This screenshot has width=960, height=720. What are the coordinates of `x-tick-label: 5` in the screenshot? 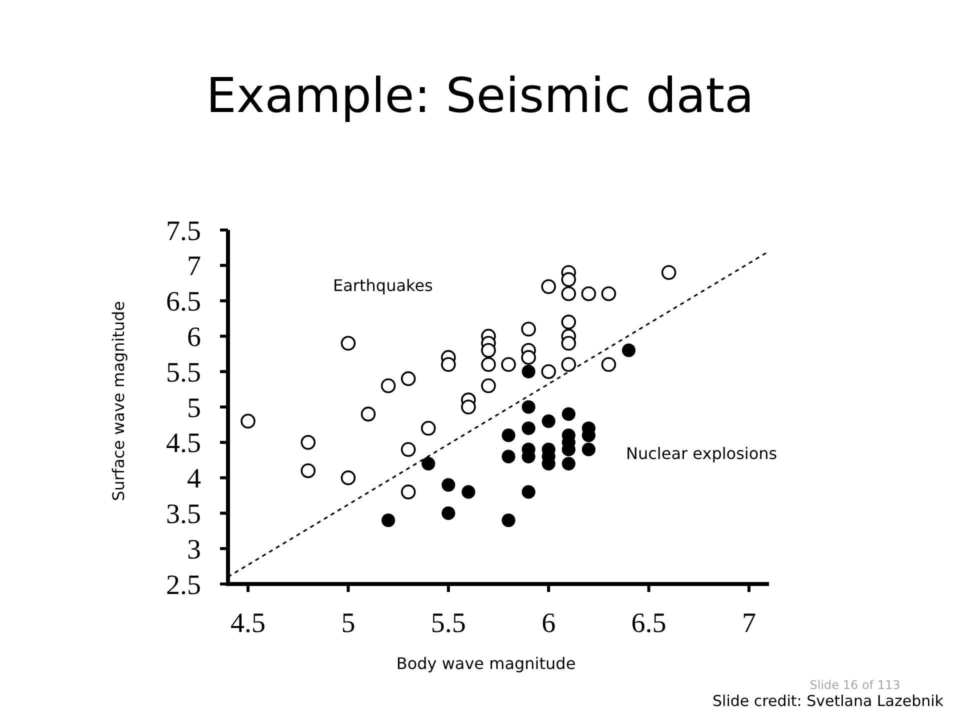 It's located at (348, 623).